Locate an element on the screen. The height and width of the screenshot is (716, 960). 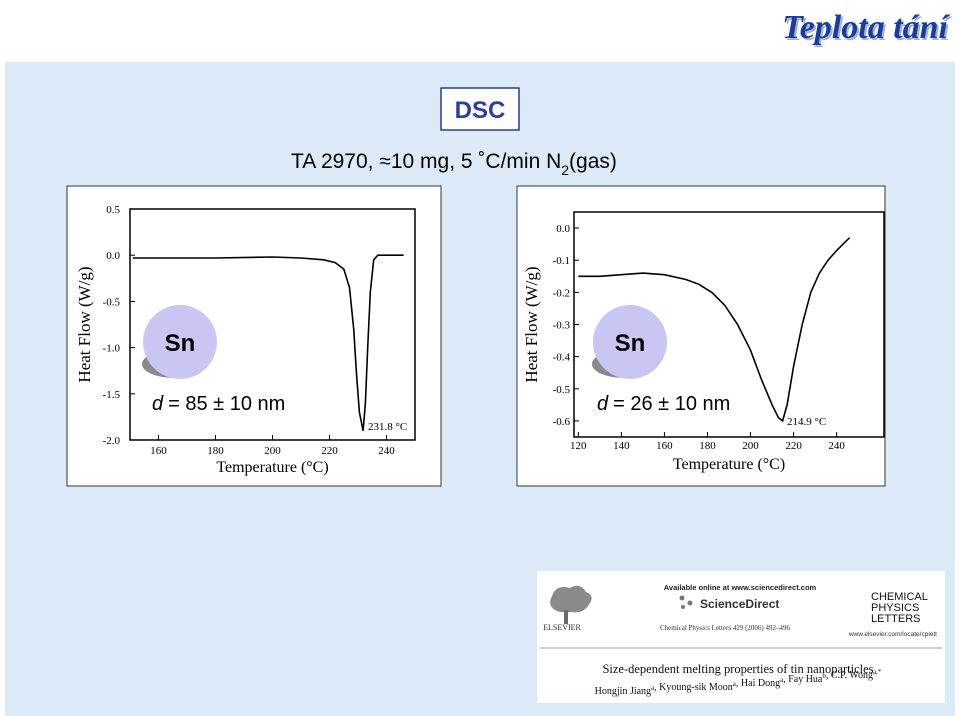
subtitle: TA 2970, ≈10 mg, 5 ˚C/min N2(gas) is located at coordinates (454, 164).